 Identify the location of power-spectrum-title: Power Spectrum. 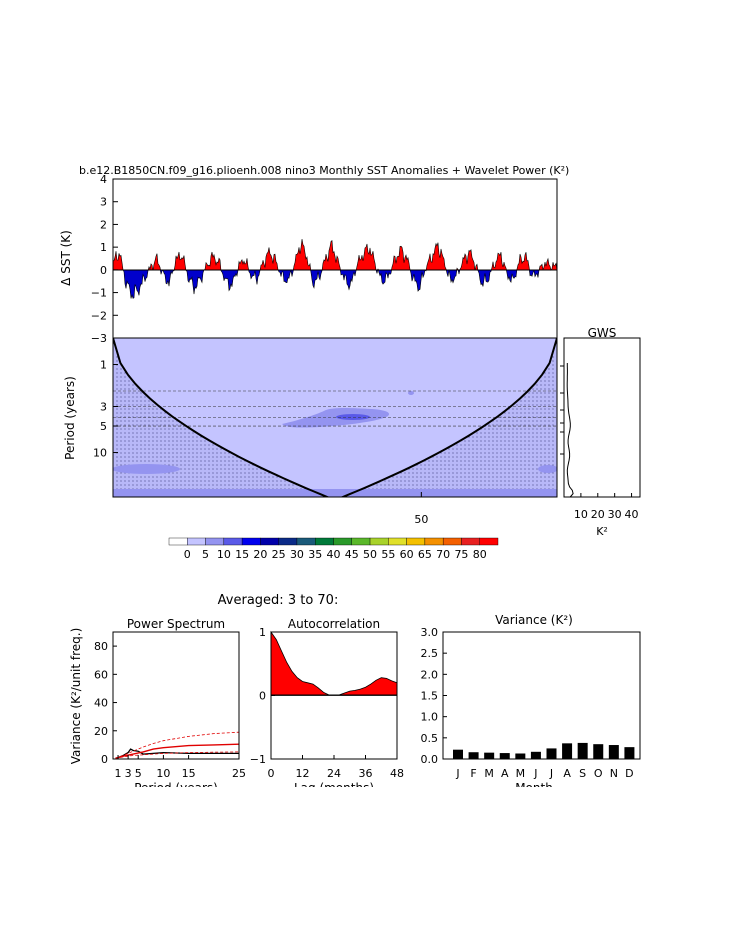
(176, 624).